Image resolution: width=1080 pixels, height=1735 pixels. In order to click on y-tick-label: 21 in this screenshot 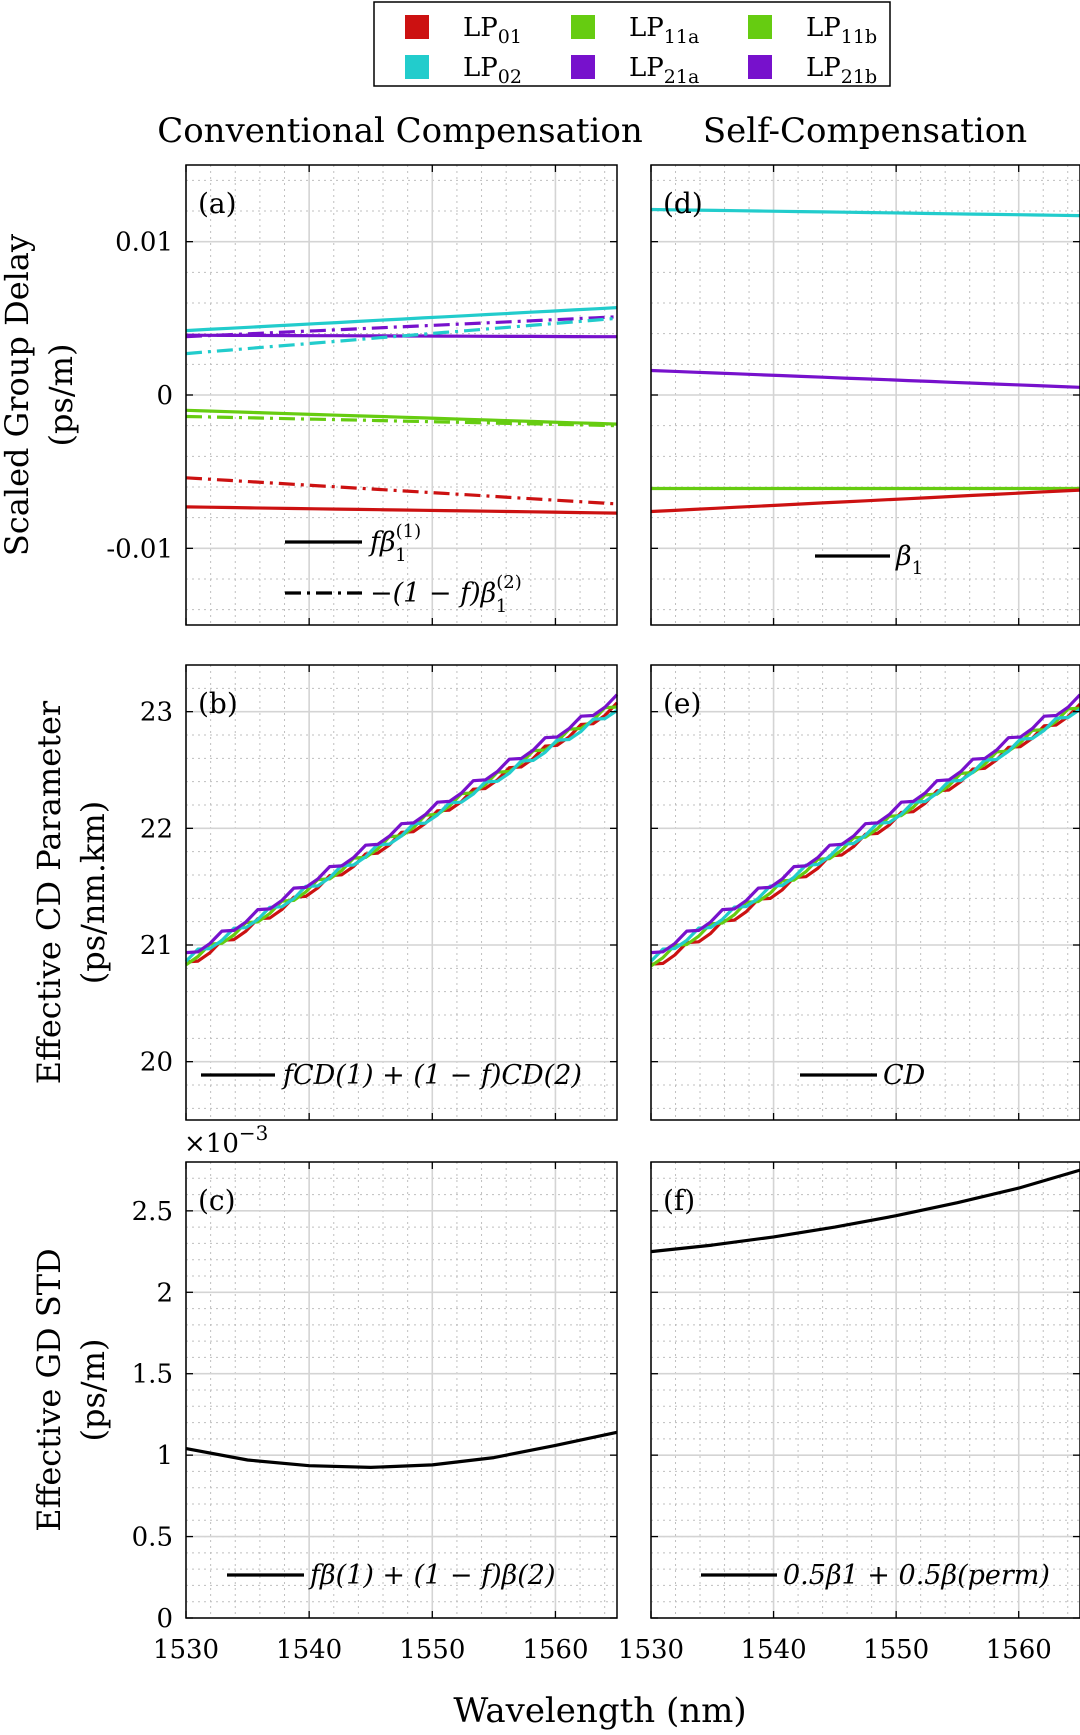, I will do `click(156, 946)`.